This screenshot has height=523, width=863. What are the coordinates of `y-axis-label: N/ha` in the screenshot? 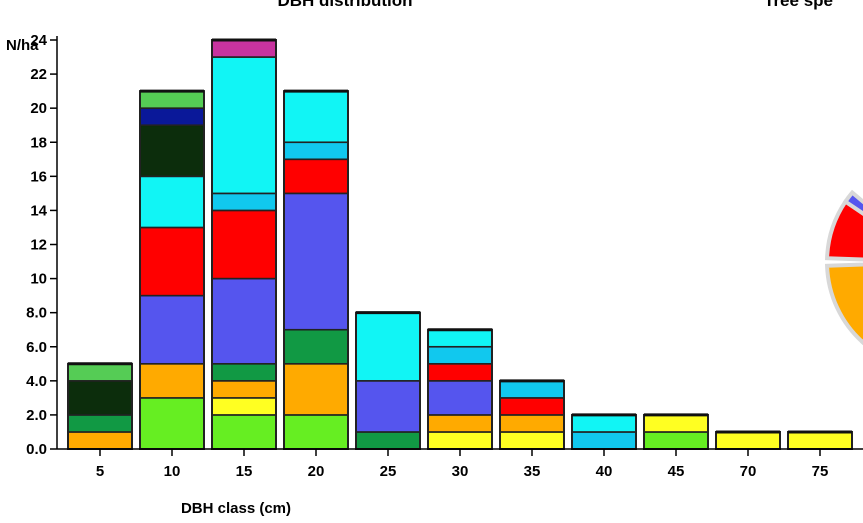 It's located at (22, 45).